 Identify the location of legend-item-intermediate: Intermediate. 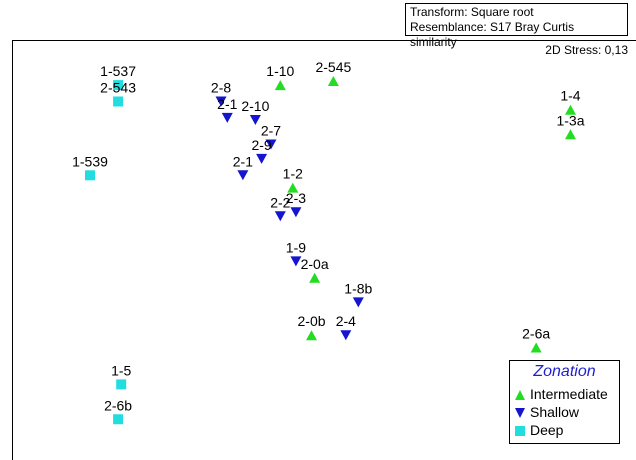
(561, 394).